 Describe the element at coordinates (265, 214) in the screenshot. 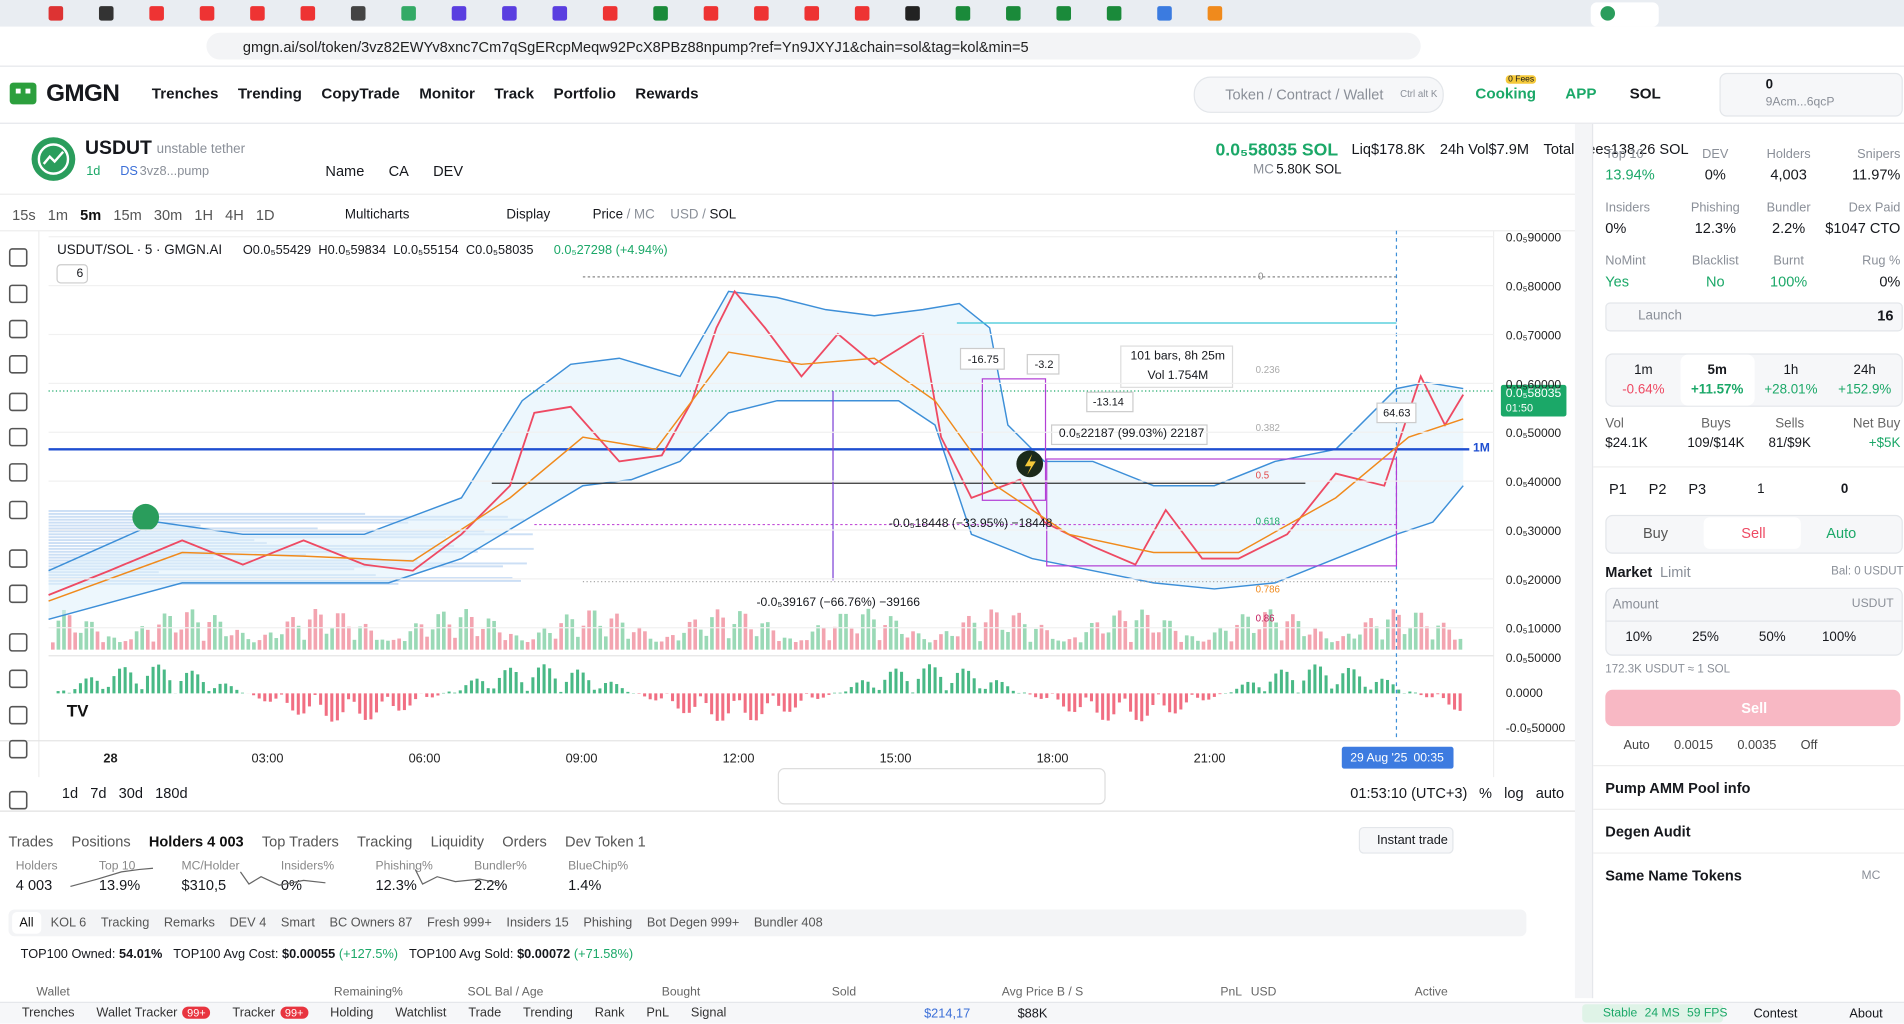

I see `interval: 1D` at that location.